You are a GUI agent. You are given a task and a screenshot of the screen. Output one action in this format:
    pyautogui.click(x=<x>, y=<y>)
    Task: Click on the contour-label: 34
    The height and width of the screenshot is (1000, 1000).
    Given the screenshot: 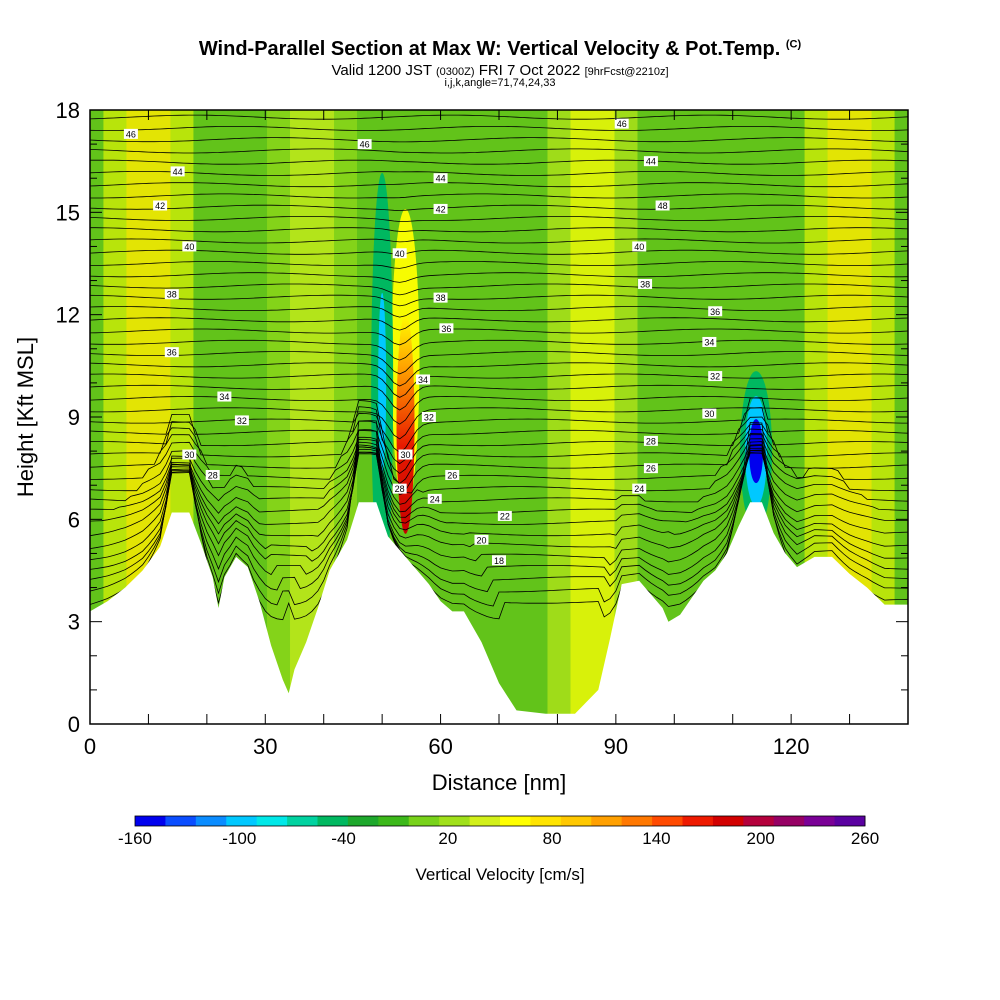 What is the action you would take?
    pyautogui.click(x=423, y=380)
    